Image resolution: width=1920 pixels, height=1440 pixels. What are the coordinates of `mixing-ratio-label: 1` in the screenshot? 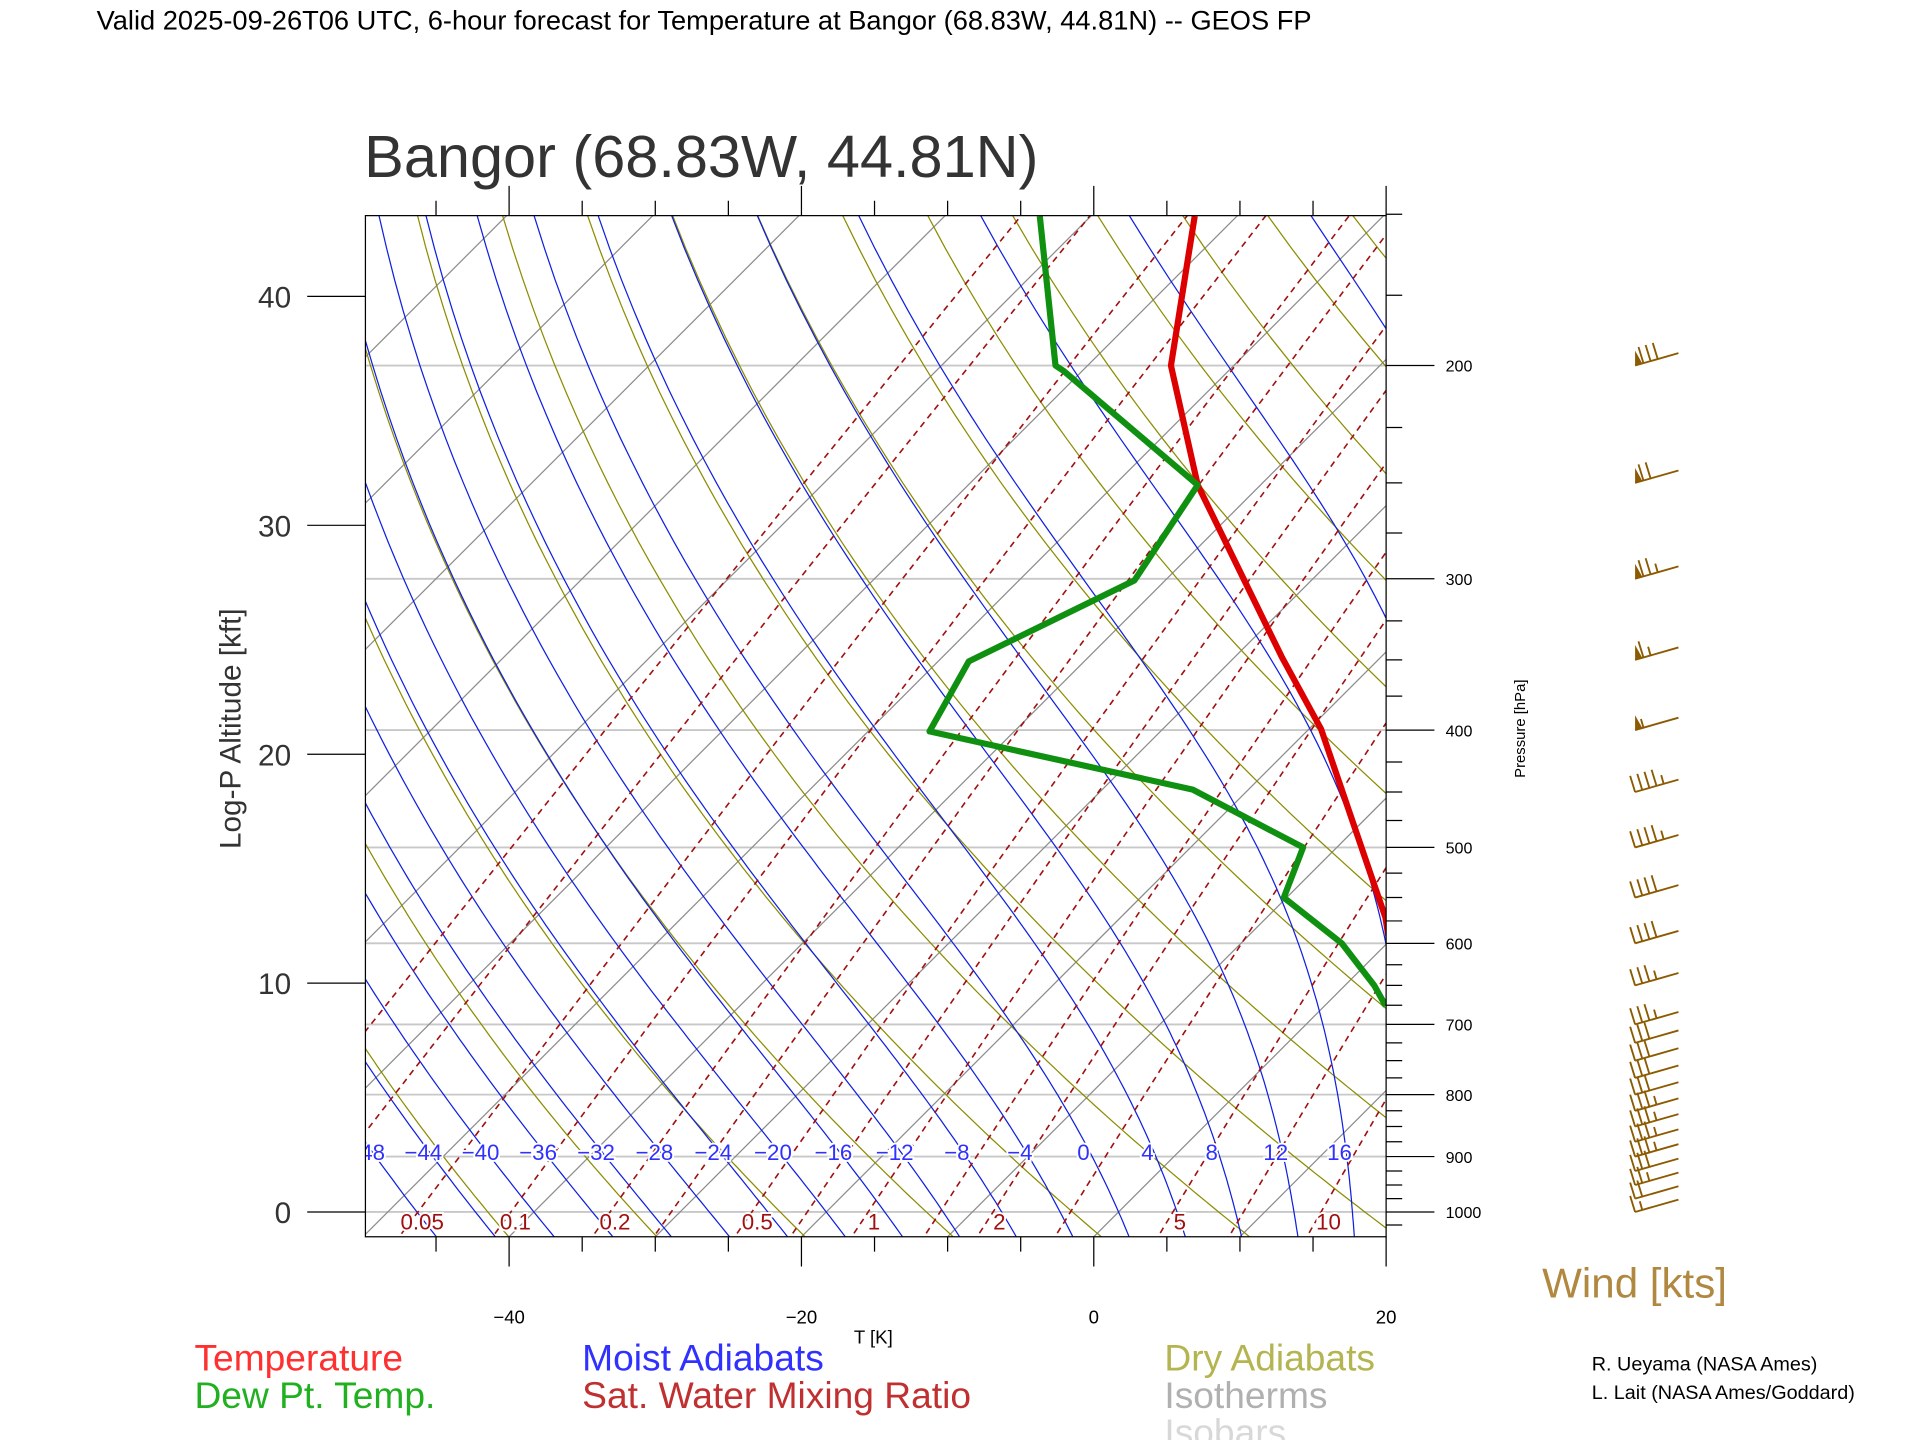 It's located at (874, 1221).